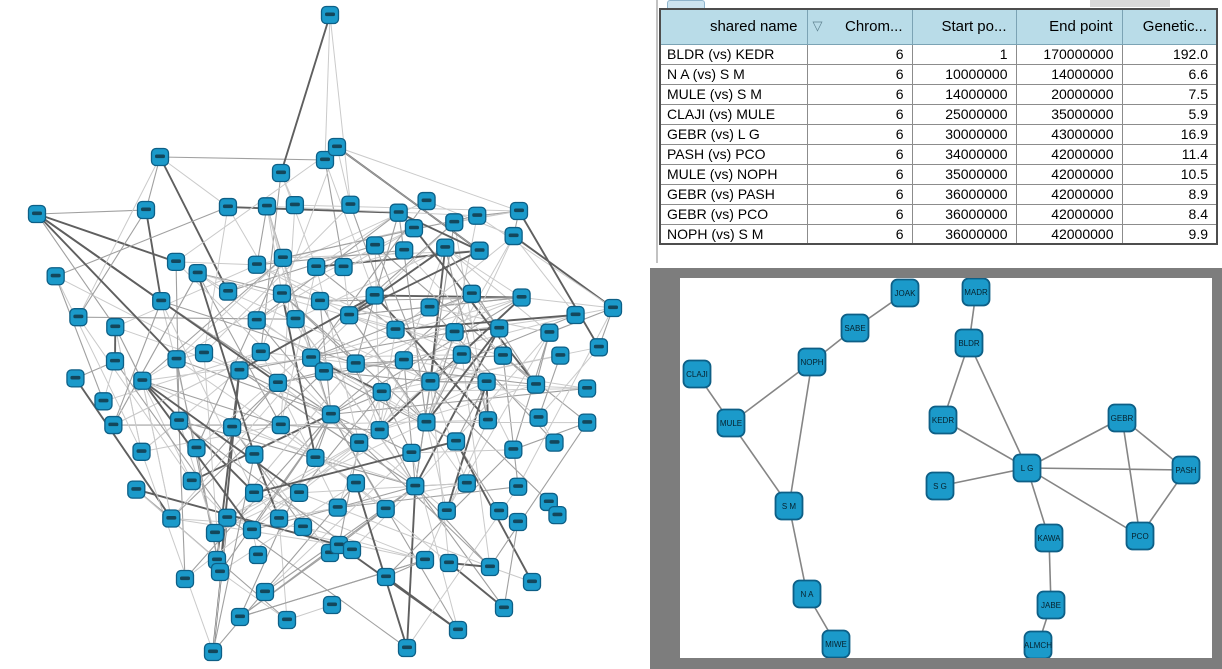  I want to click on tab-stub, so click(686, 4).